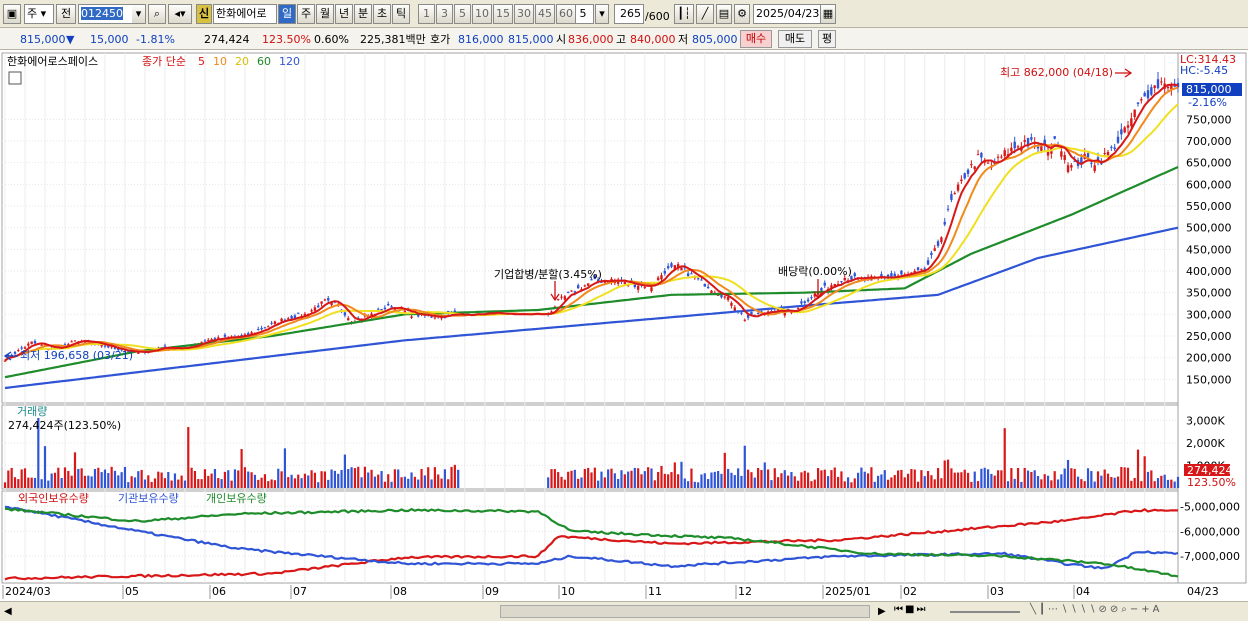 The image size is (1248, 621). I want to click on scroll-right-icon: ▶, so click(882, 611).